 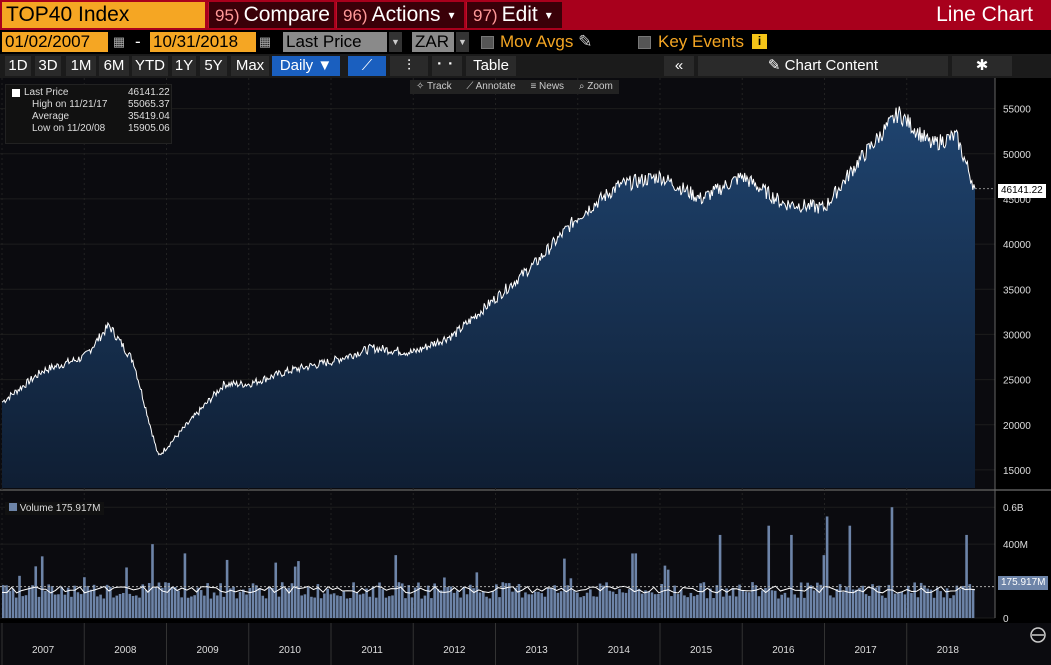 I want to click on end-date-field: 10/31/2018, so click(x=203, y=42).